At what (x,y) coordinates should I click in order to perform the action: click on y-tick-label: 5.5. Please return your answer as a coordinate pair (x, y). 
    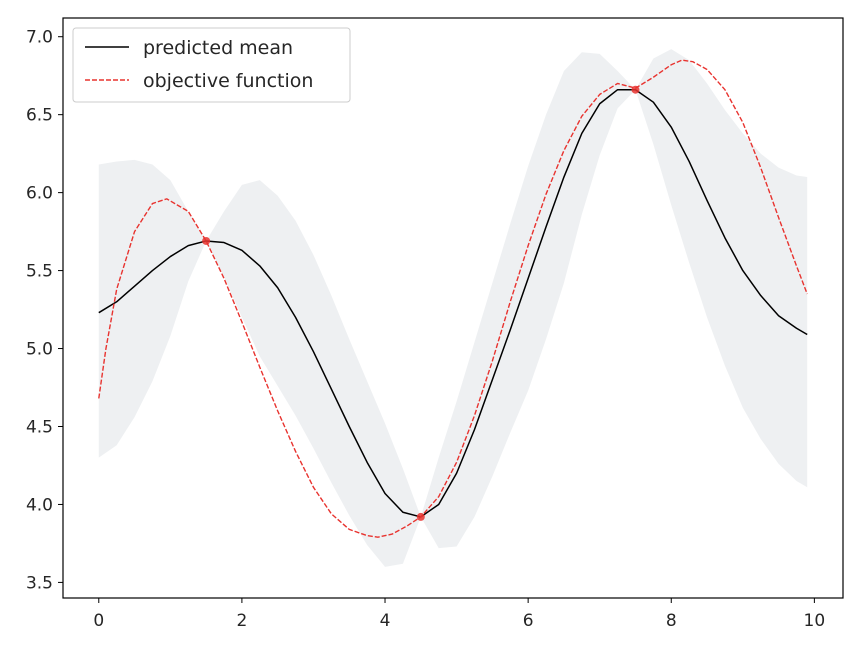
    Looking at the image, I should click on (39, 272).